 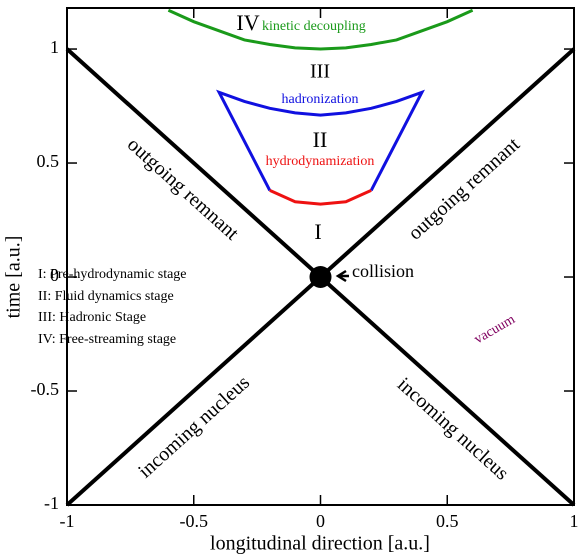 What do you see at coordinates (320, 99) in the screenshot?
I see `annotation: hadronization` at bounding box center [320, 99].